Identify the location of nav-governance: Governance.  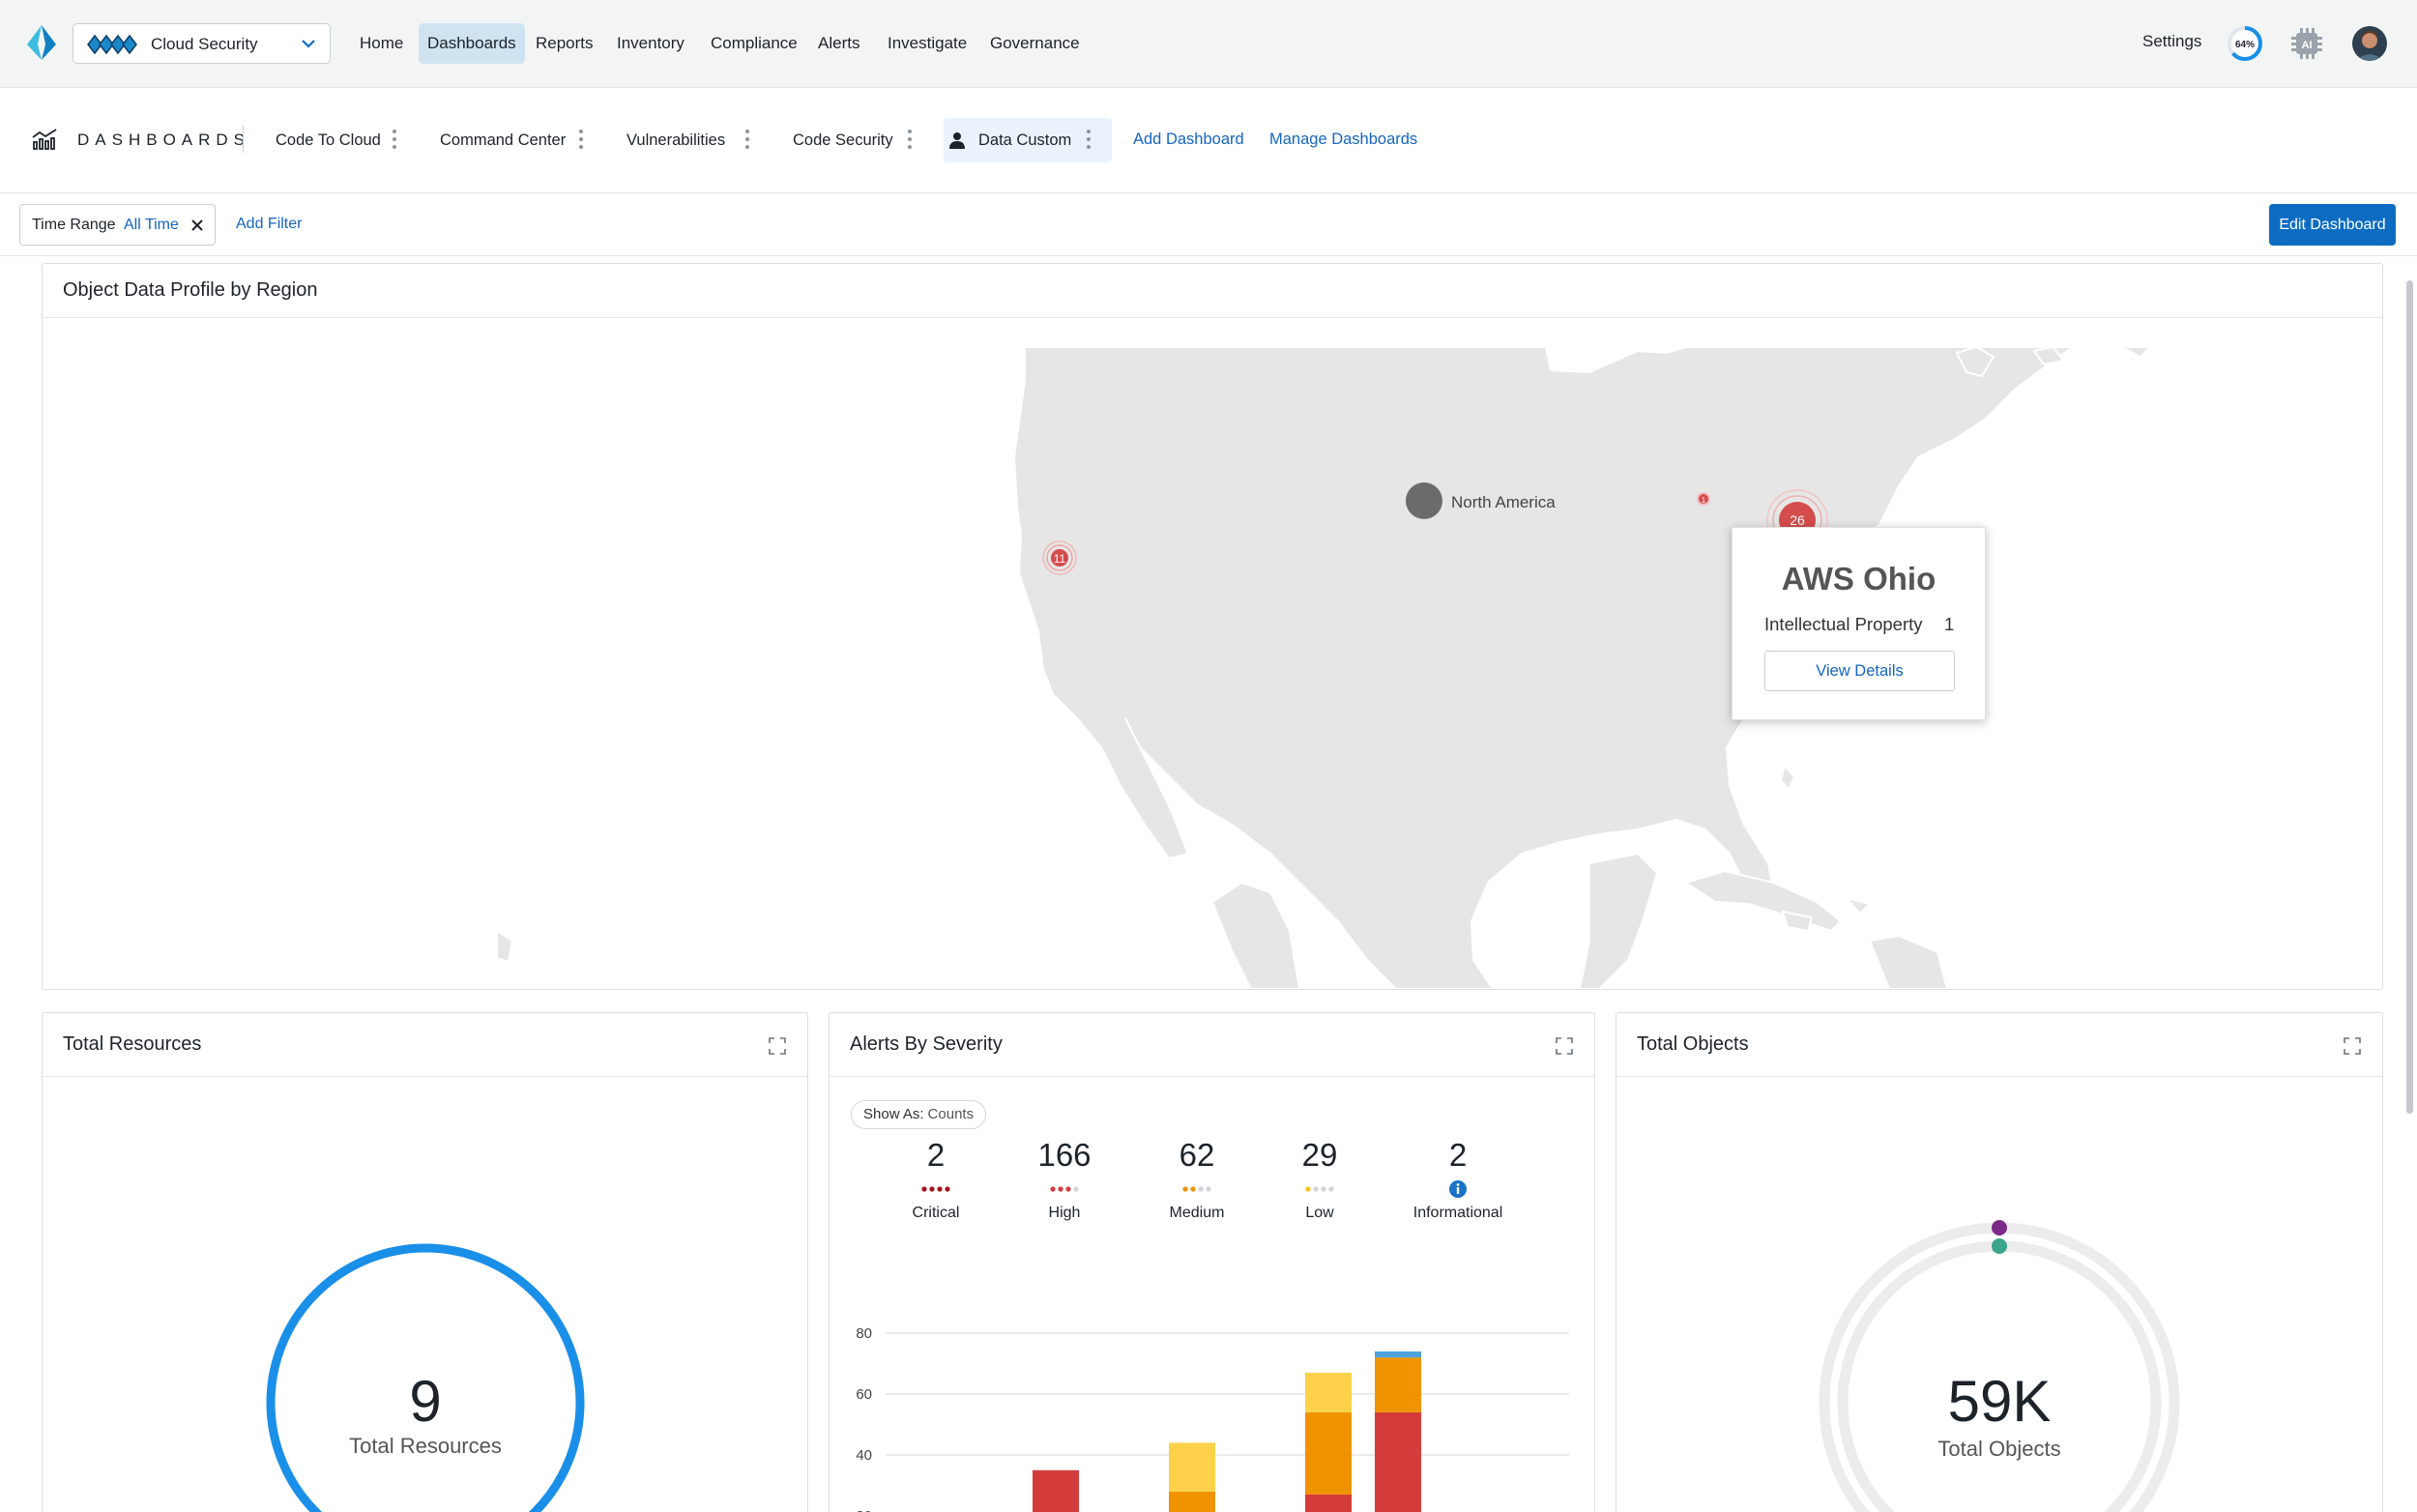
(1035, 43).